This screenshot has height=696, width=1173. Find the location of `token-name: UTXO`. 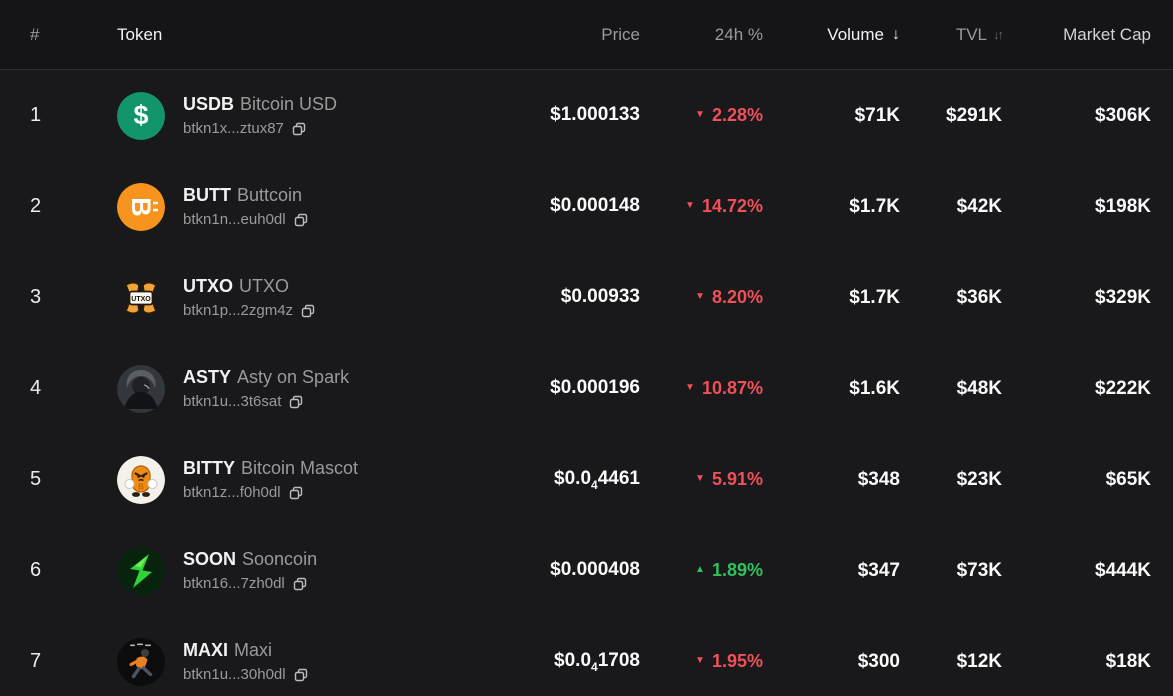

token-name: UTXO is located at coordinates (264, 286).